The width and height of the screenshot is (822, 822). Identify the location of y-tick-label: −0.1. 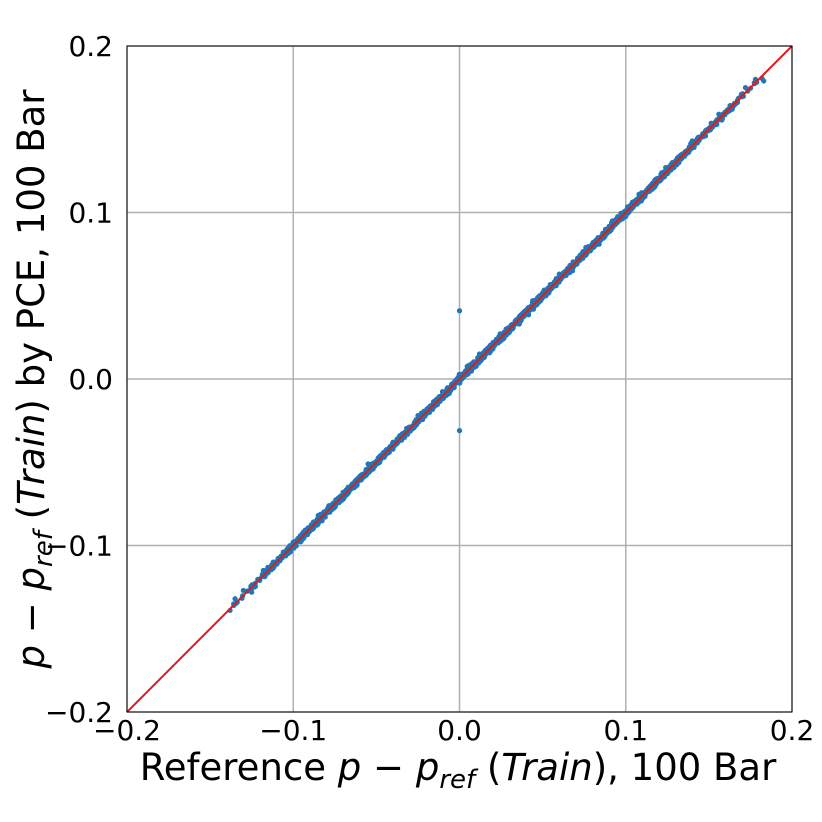
(79, 546).